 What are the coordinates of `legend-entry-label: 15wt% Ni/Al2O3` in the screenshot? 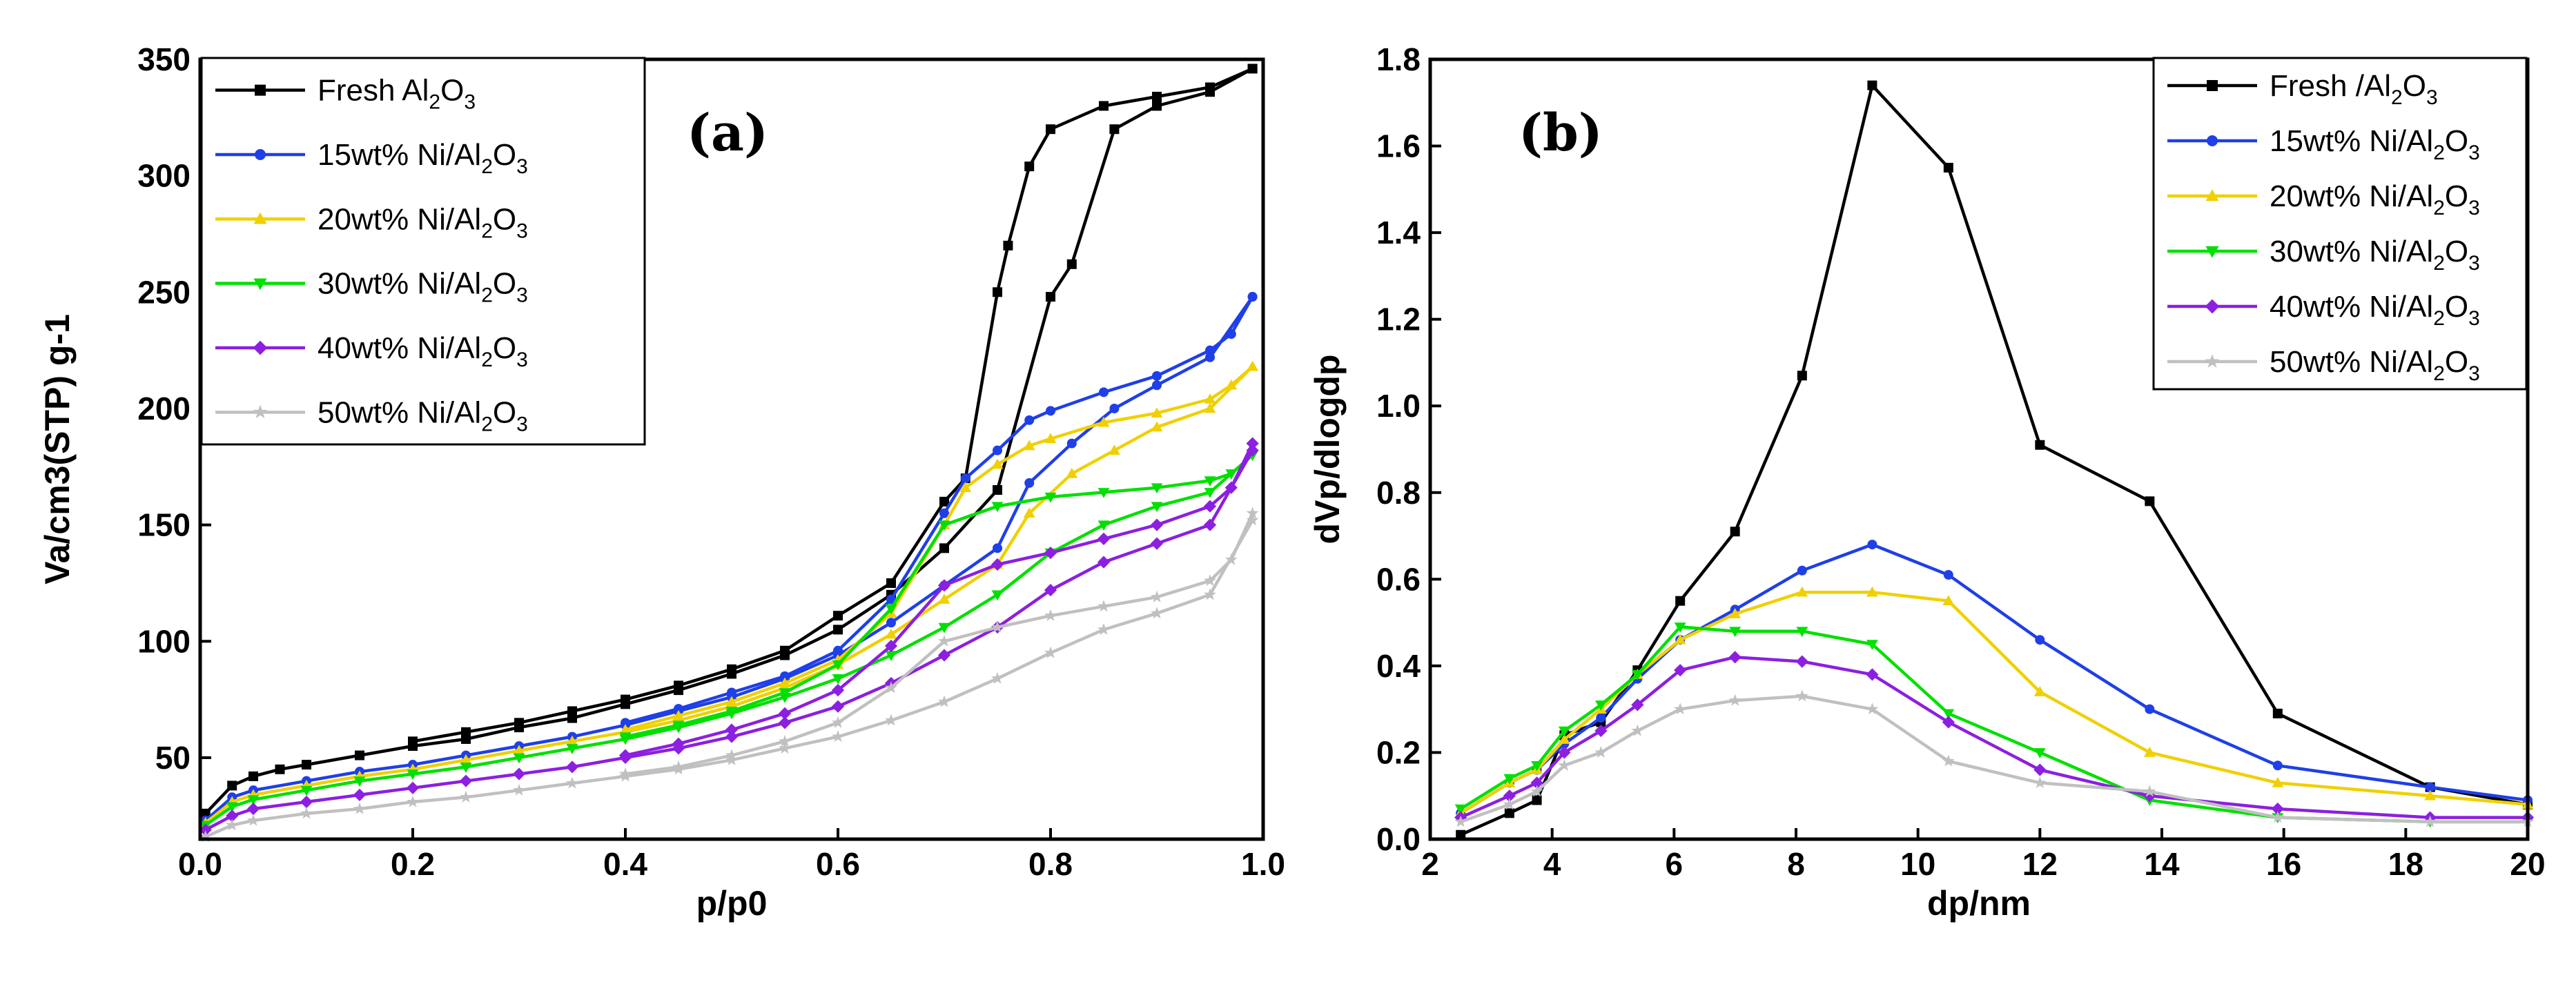 It's located at (423, 158).